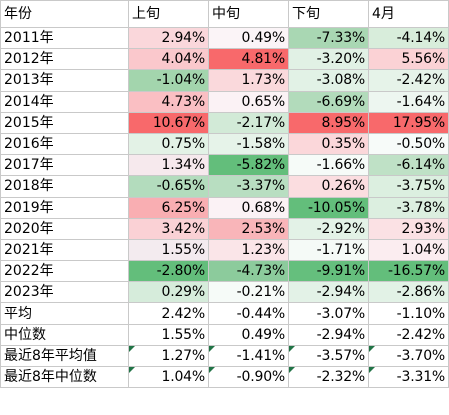 The height and width of the screenshot is (415, 449). Describe the element at coordinates (168, 271) in the screenshot. I see `value-cell: -2.80%` at that location.